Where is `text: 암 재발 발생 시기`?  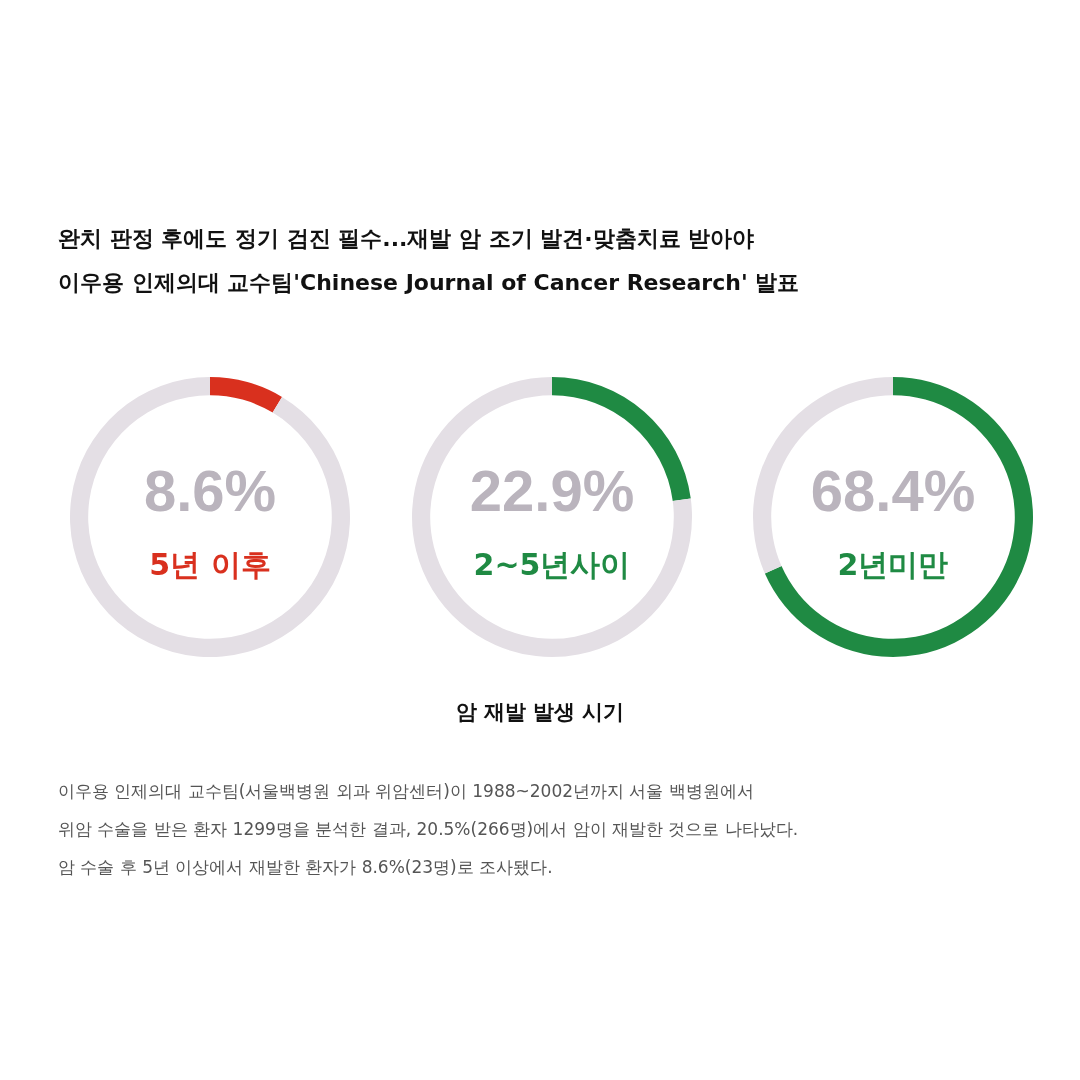
text: 암 재발 발생 시기 is located at coordinates (540, 712).